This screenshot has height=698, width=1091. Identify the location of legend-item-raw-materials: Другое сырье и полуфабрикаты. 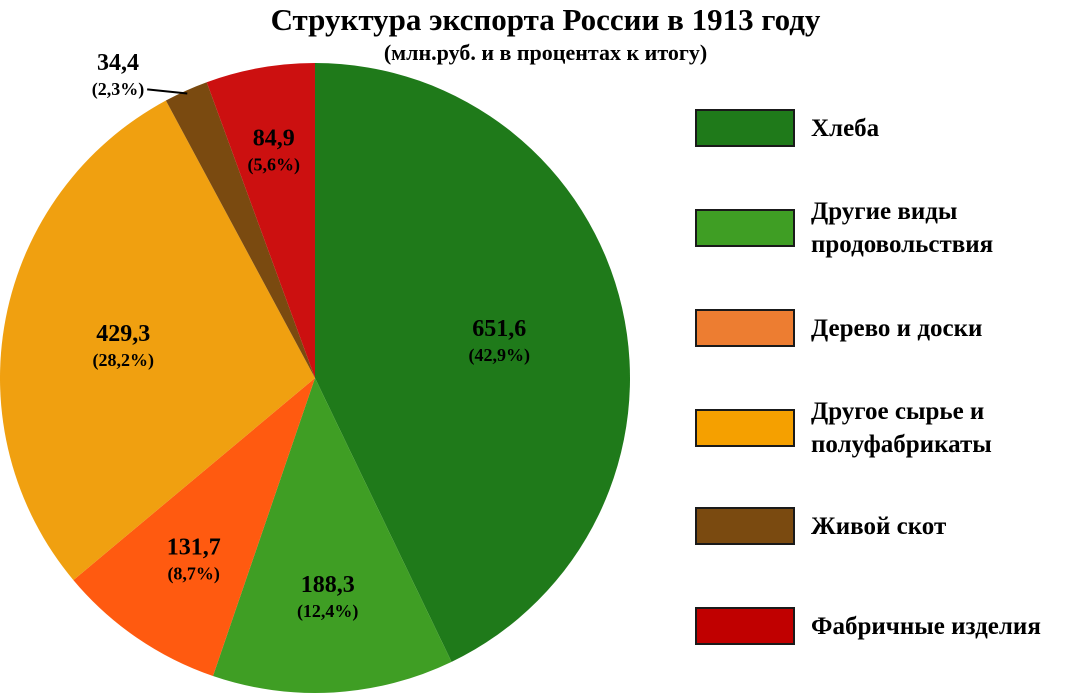
(893, 428).